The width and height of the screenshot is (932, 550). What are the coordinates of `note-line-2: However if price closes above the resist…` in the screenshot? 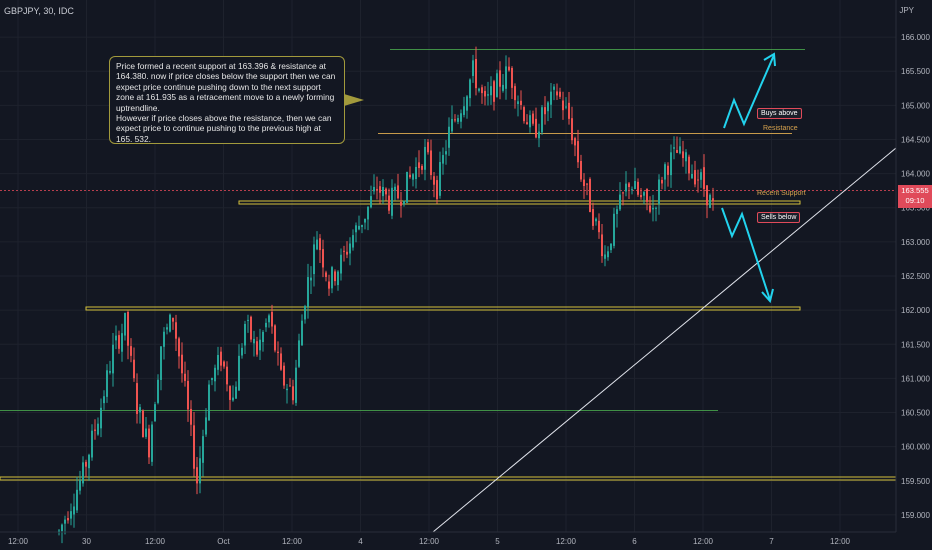 It's located at (224, 128).